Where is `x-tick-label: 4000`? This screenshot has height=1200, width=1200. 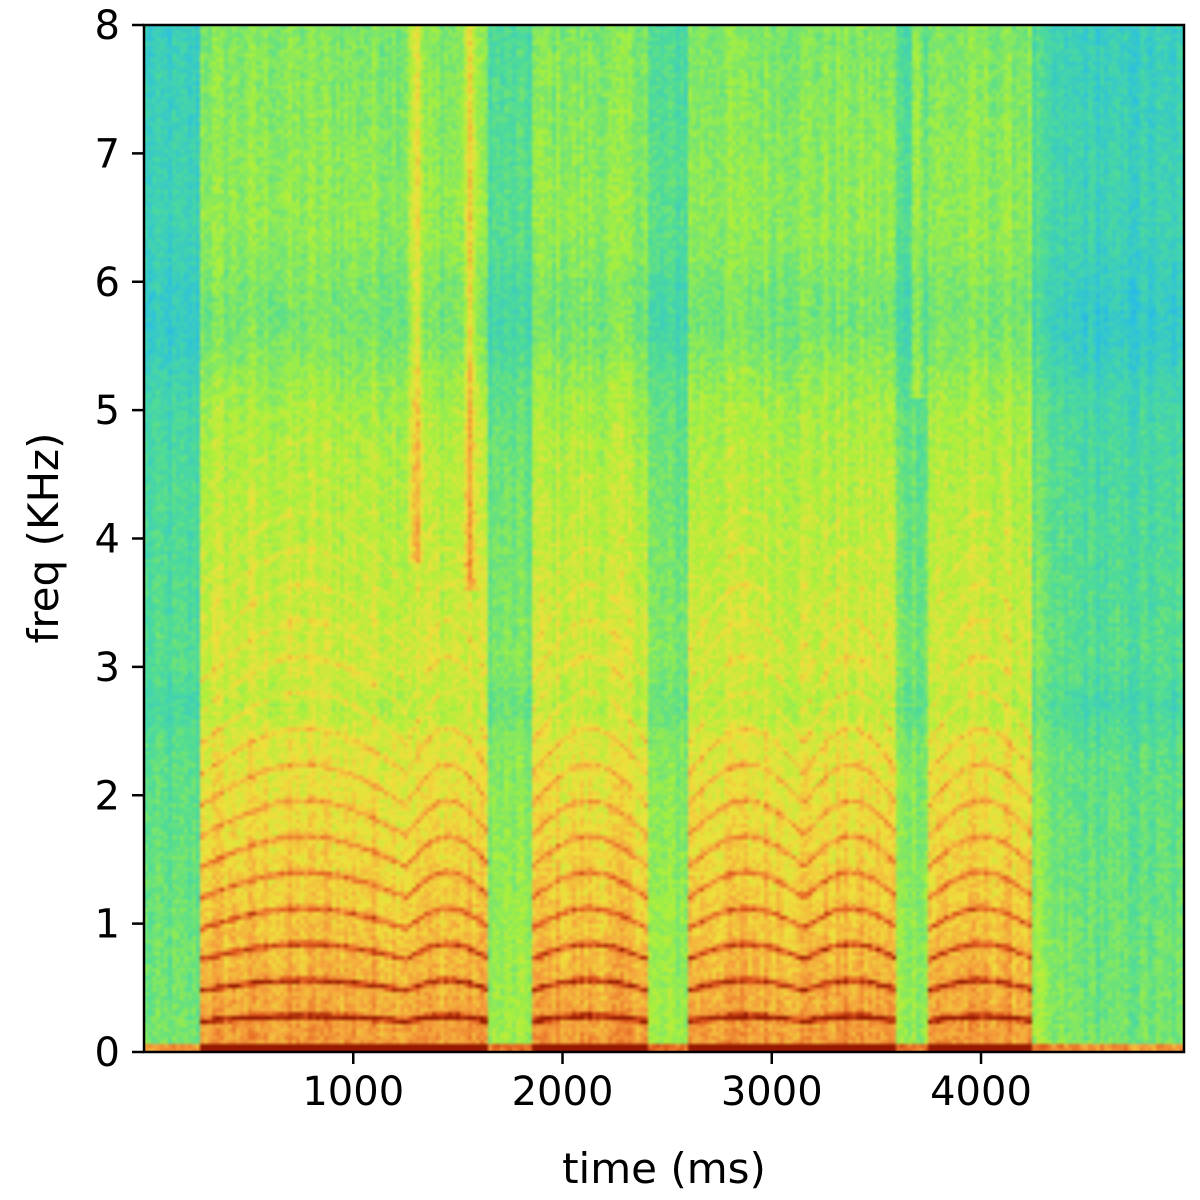 x-tick-label: 4000 is located at coordinates (981, 1092).